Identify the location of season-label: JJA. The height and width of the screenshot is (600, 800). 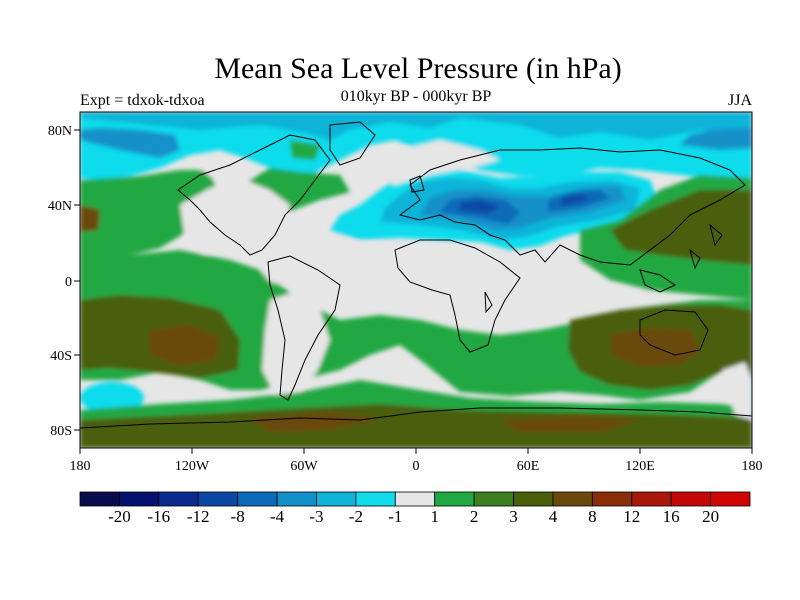
(739, 100).